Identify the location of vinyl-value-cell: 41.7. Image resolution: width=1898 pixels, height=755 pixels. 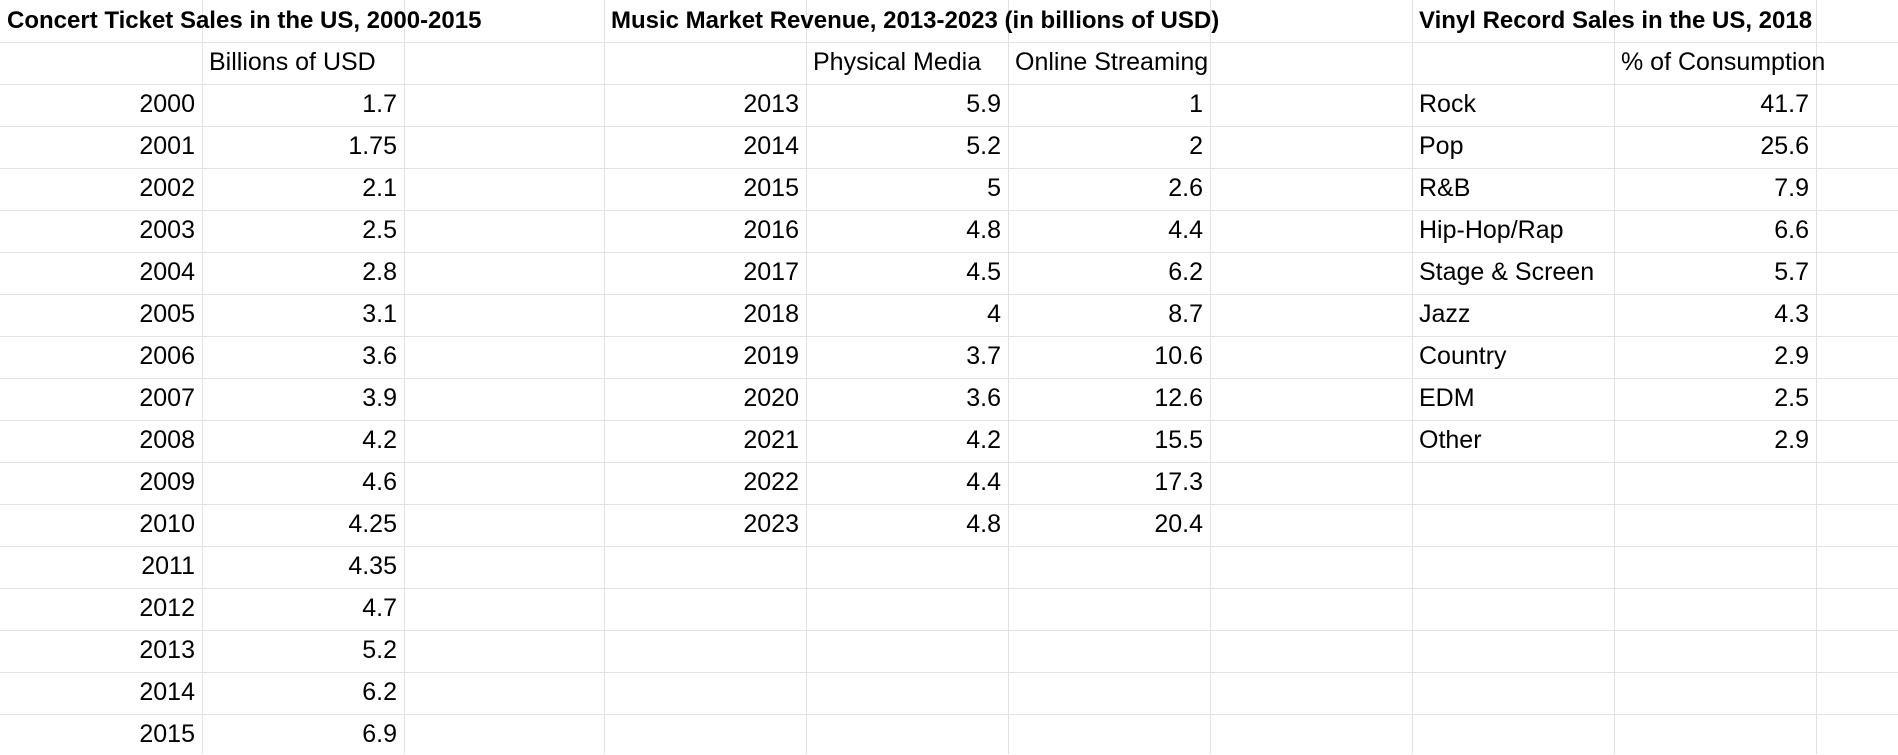
(1784, 104).